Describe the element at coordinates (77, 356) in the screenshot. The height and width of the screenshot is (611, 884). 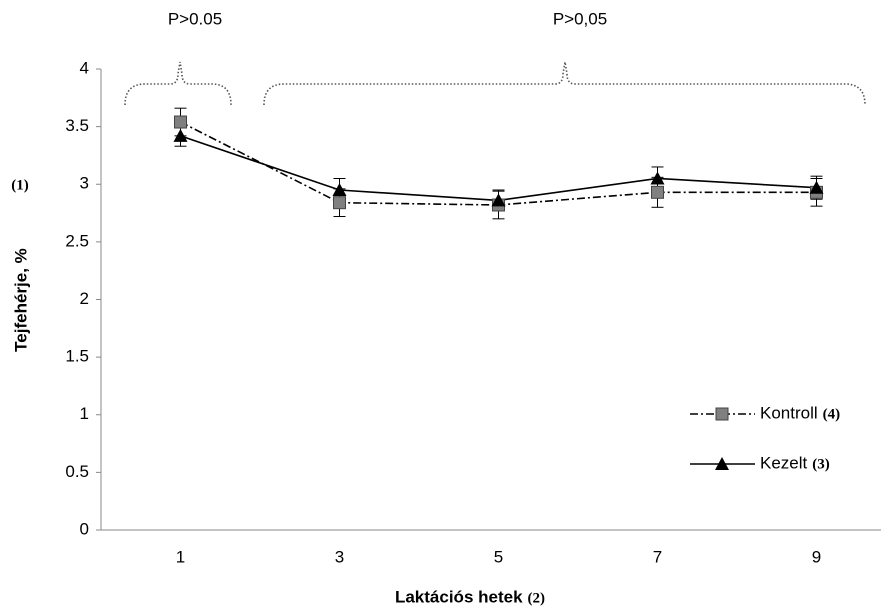
I see `y-tick-label: 1.5` at that location.